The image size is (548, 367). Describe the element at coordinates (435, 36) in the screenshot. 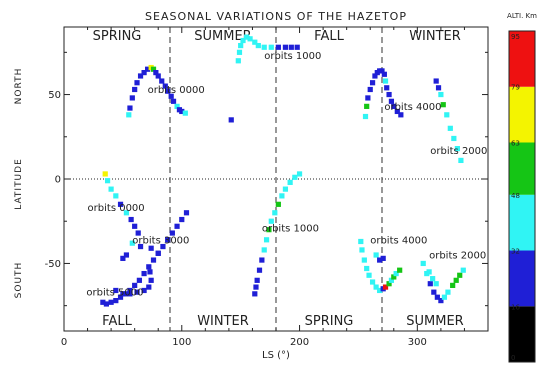

I see `season-label-north-winter: WINTER` at that location.